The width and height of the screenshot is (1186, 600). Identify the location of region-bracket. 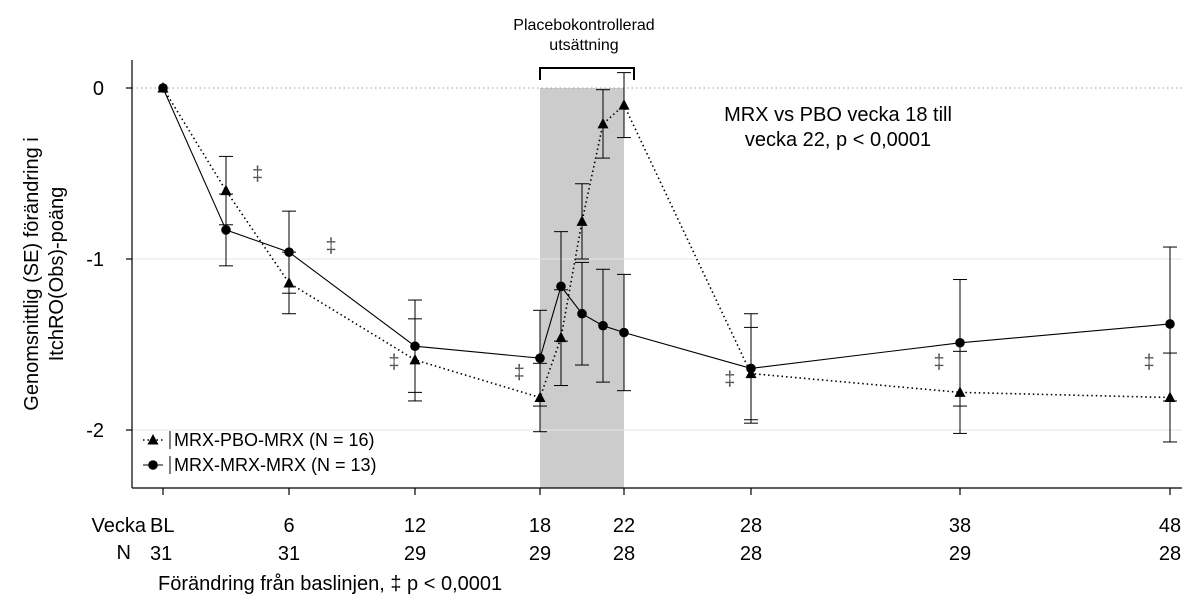
(587, 73).